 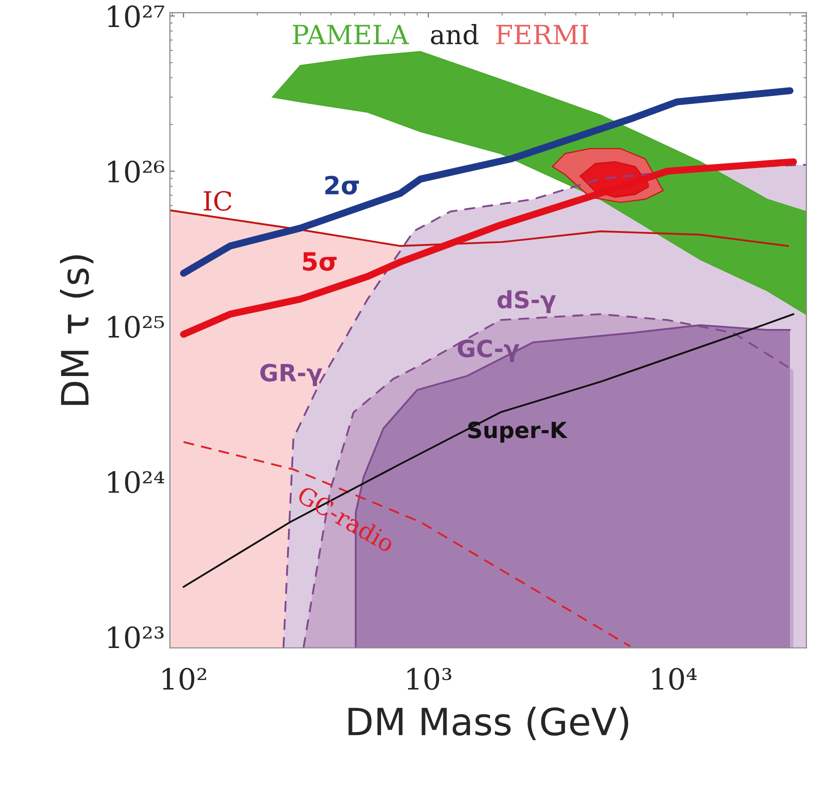 I want to click on x-tick-label: 10³, so click(x=430, y=679).